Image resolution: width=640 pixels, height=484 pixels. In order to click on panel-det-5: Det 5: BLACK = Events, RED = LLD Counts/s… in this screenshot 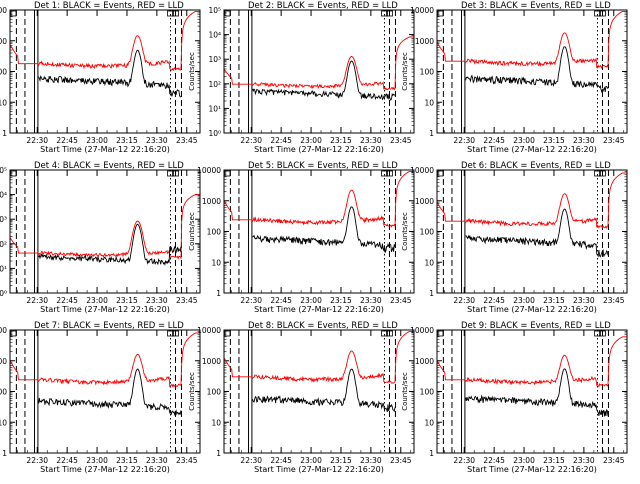, I will do `click(301, 237)`.